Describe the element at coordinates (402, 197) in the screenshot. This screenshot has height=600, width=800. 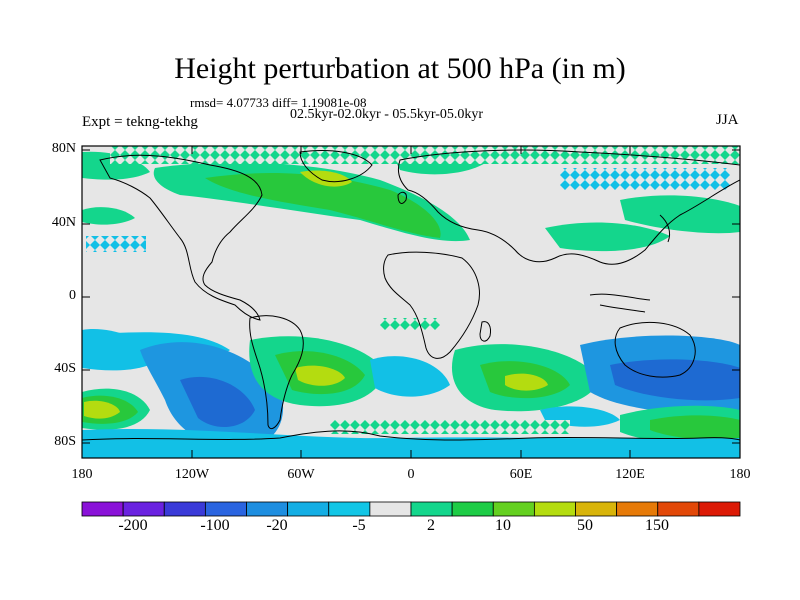
I see `coast-uk` at that location.